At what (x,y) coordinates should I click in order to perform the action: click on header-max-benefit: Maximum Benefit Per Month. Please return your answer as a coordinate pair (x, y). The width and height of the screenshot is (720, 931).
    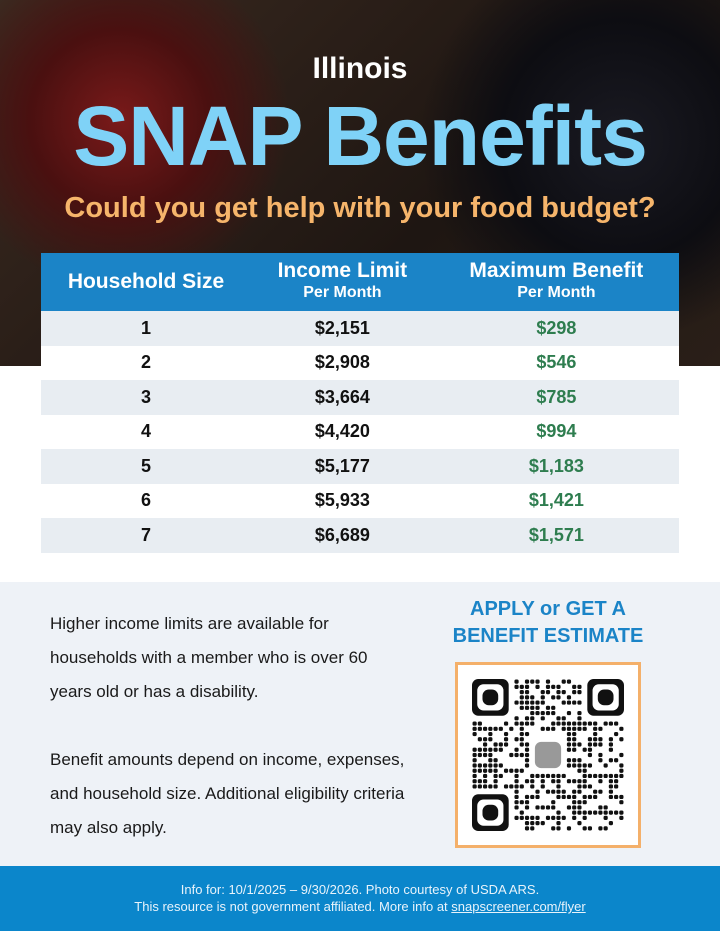
    Looking at the image, I should click on (556, 282).